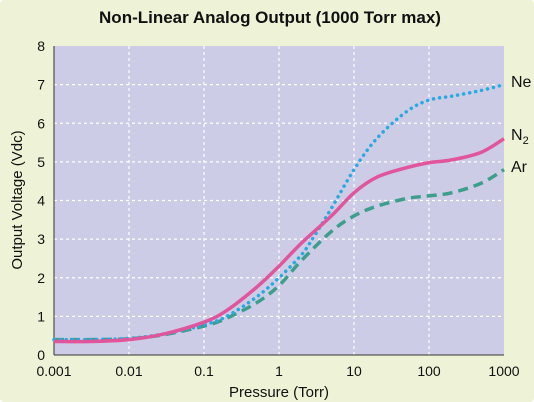 The image size is (534, 402). What do you see at coordinates (41, 46) in the screenshot?
I see `y-tick-label: 8` at bounding box center [41, 46].